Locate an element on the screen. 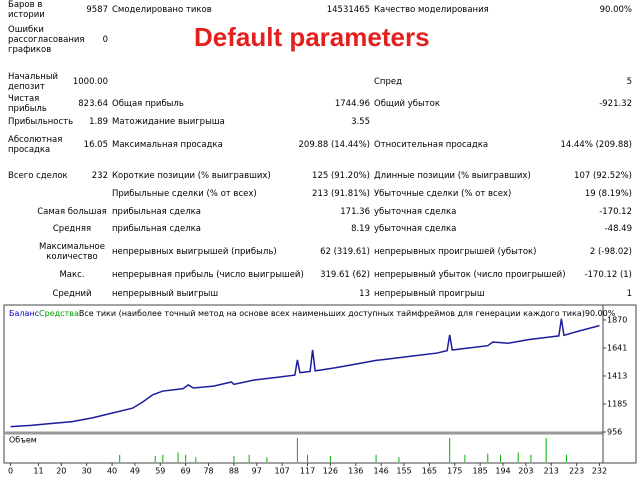 The height and width of the screenshot is (480, 640). x-tick-label: 0 is located at coordinates (10, 471).